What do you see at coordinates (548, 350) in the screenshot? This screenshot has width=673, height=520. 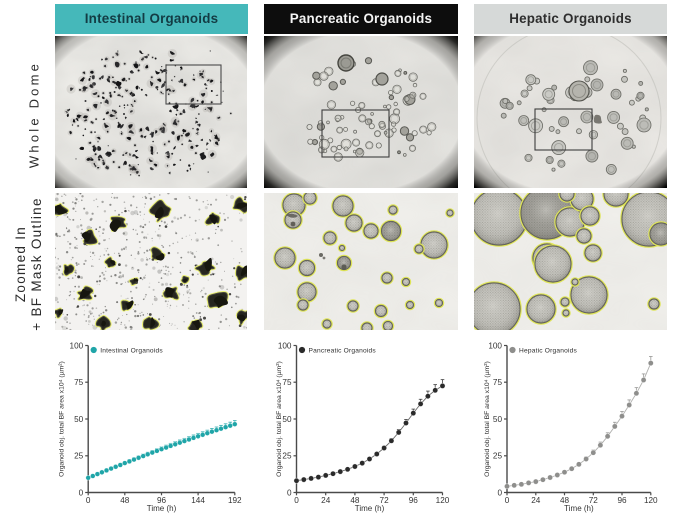 I see `svg-text: Hepatic Organoids` at bounding box center [548, 350].